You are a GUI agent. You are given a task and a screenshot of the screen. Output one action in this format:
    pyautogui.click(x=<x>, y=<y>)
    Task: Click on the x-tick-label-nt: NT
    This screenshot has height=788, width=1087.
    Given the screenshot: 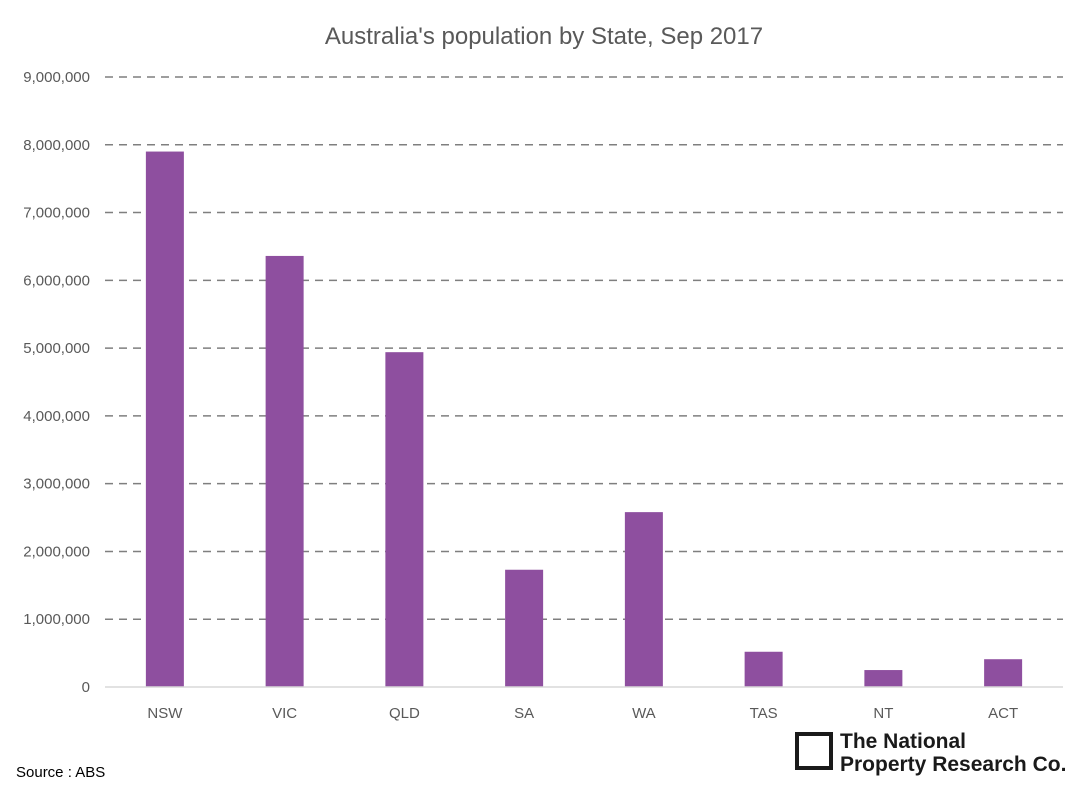 What is the action you would take?
    pyautogui.click(x=883, y=713)
    